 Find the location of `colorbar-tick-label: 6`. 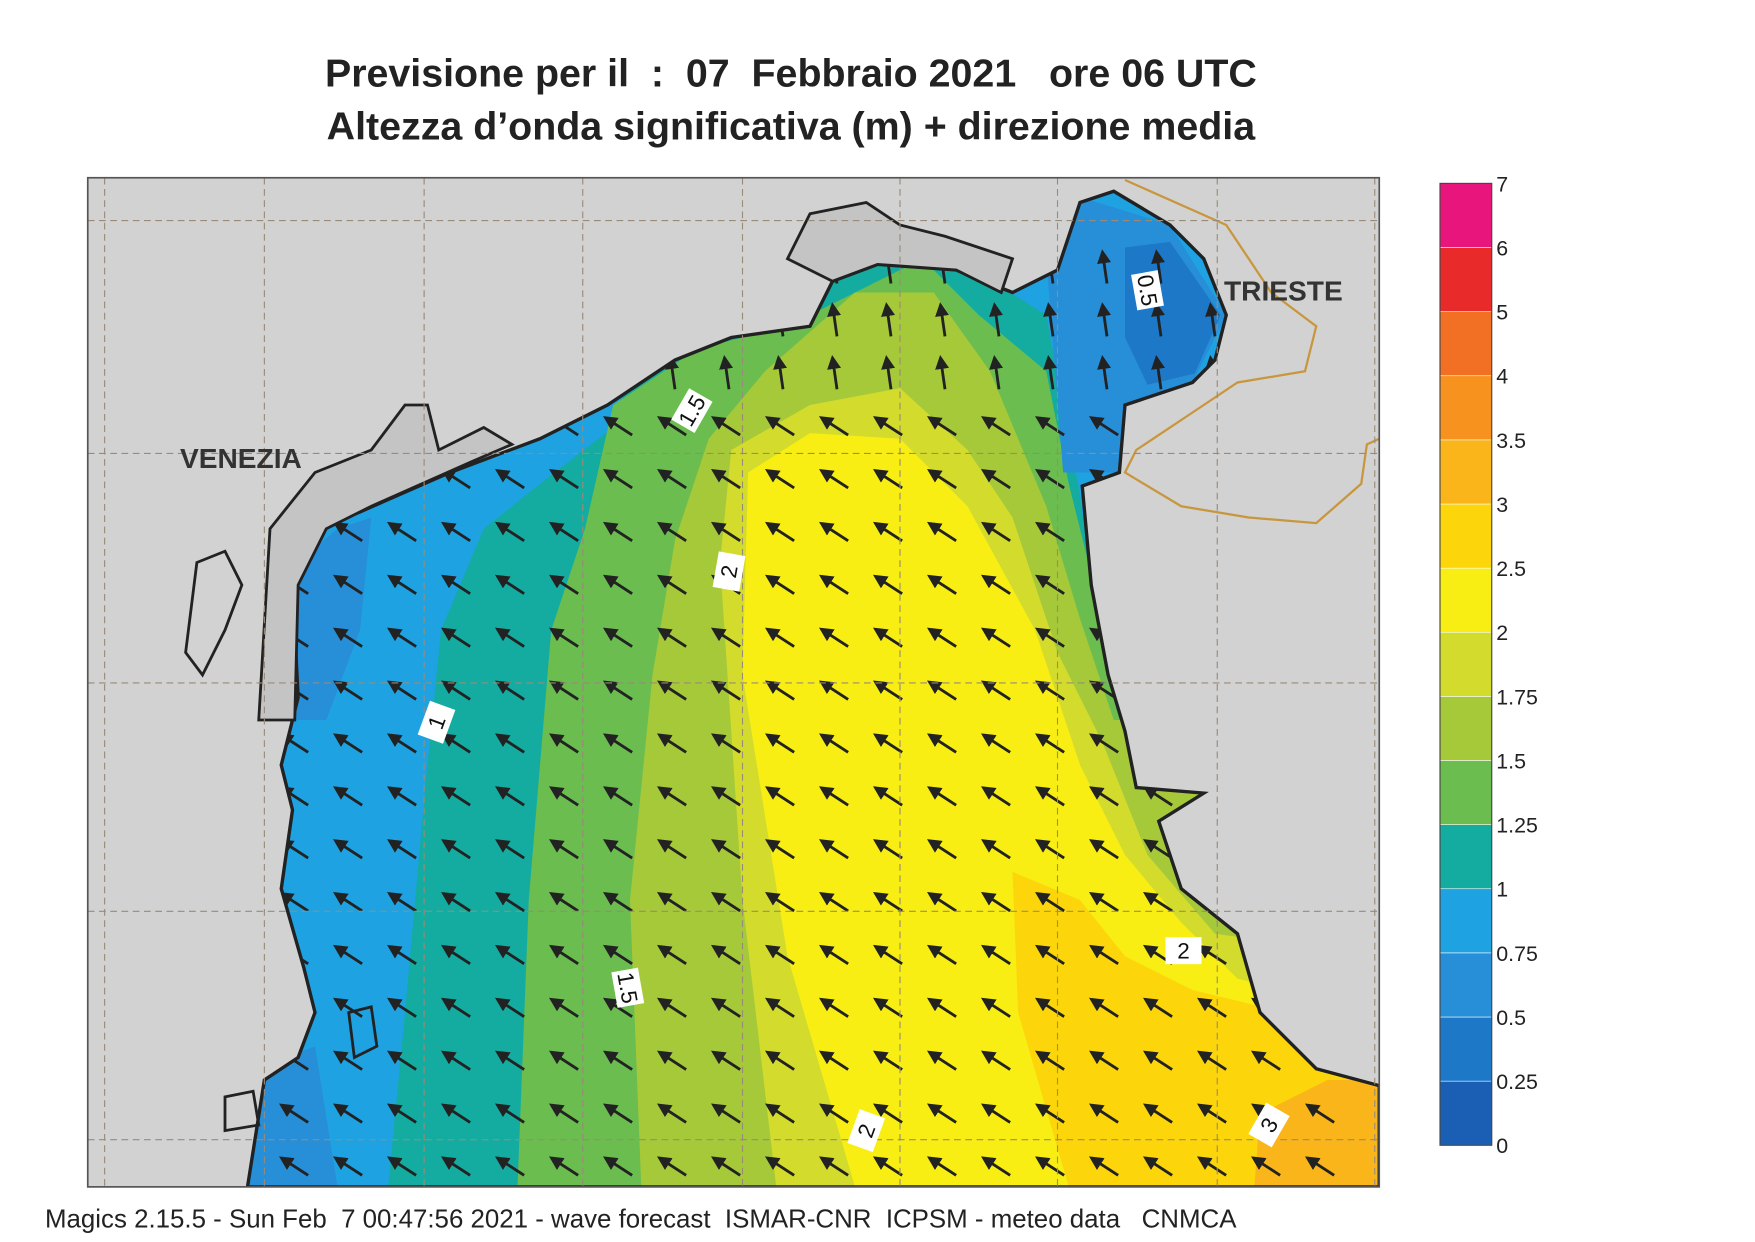

colorbar-tick-label: 6 is located at coordinates (1502, 248).